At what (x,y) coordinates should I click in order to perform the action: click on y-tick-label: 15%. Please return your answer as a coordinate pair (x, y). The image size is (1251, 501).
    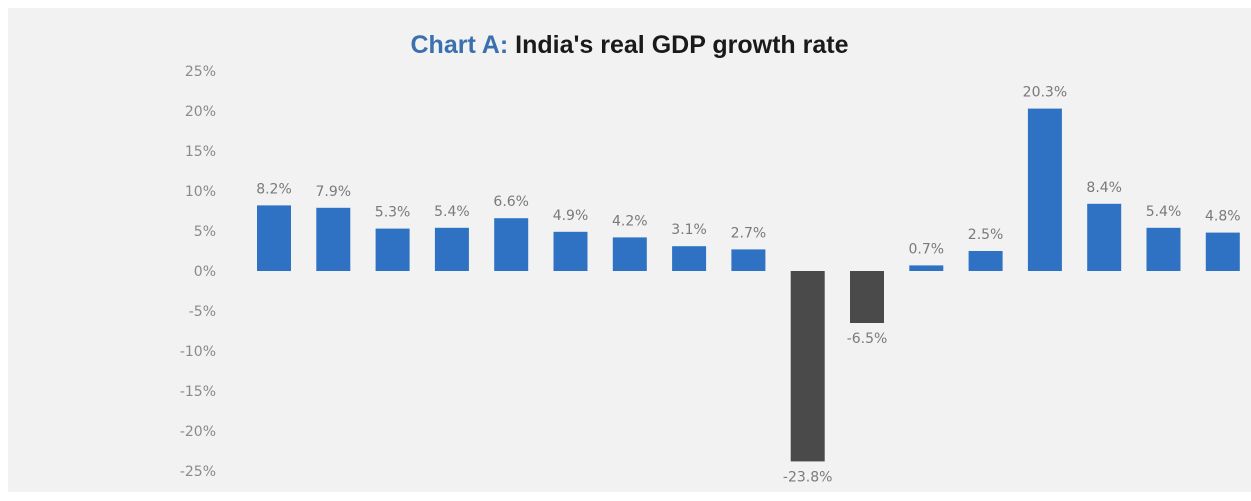
    Looking at the image, I should click on (200, 152).